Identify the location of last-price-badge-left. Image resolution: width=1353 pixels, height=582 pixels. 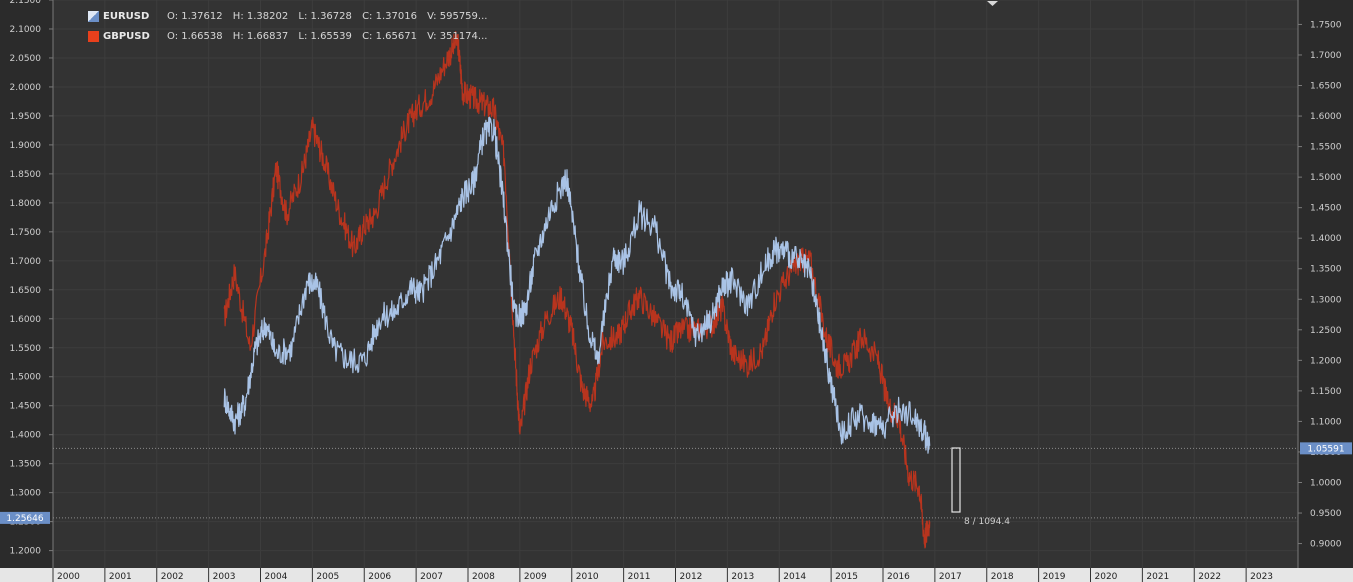
(25, 517).